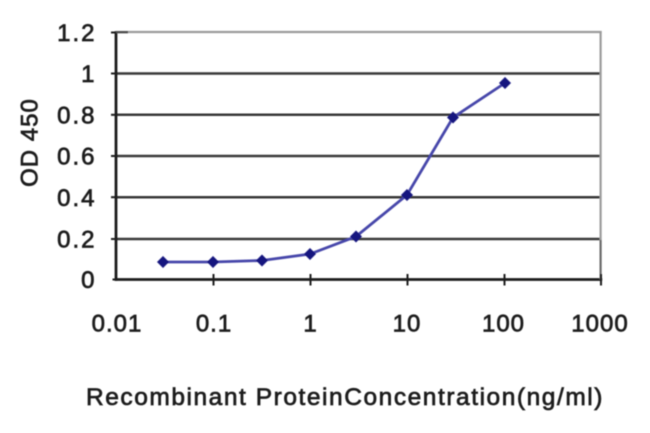 The width and height of the screenshot is (650, 433). Describe the element at coordinates (76, 157) in the screenshot. I see `svg-text: 0.6` at that location.